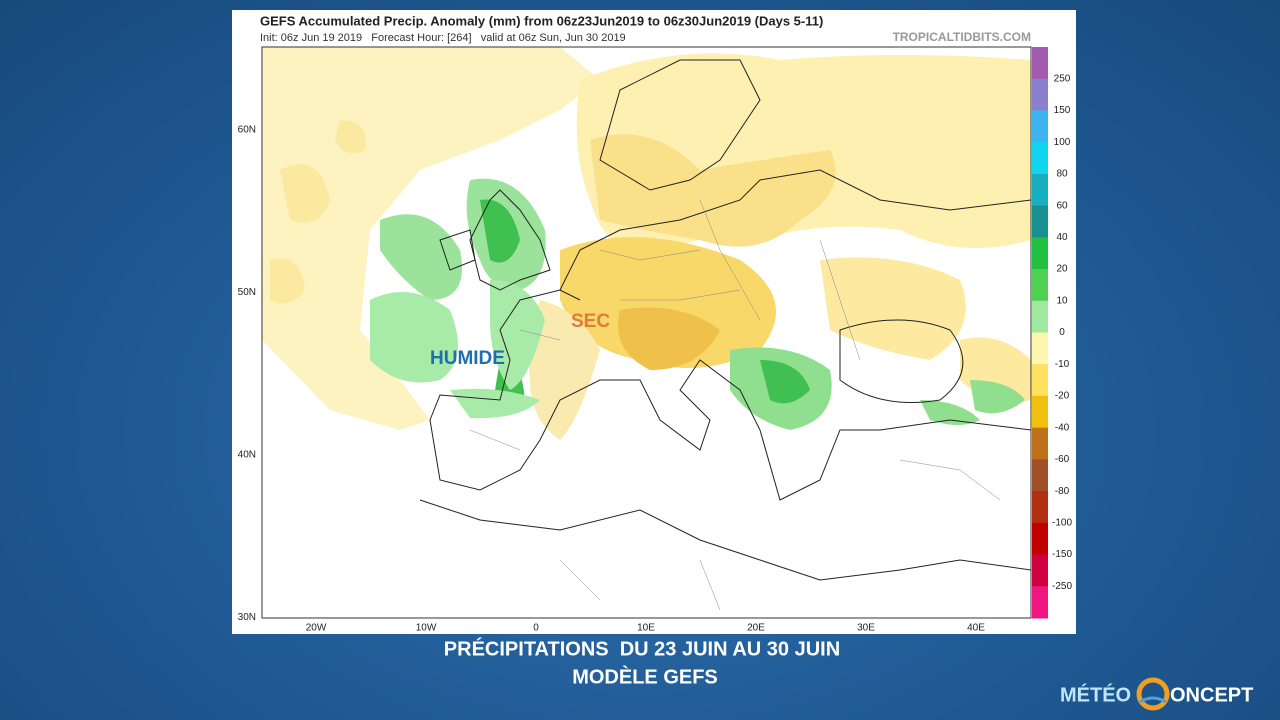 Image resolution: width=1280 pixels, height=720 pixels. Describe the element at coordinates (590, 321) in the screenshot. I see `annotation-sec: SEC` at that location.